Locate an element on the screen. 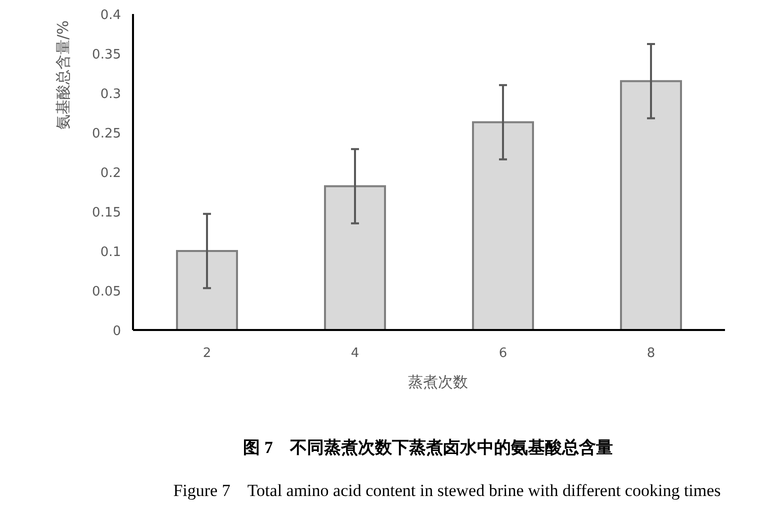 The height and width of the screenshot is (508, 762). y-tick-label: 0.1 is located at coordinates (110, 252).